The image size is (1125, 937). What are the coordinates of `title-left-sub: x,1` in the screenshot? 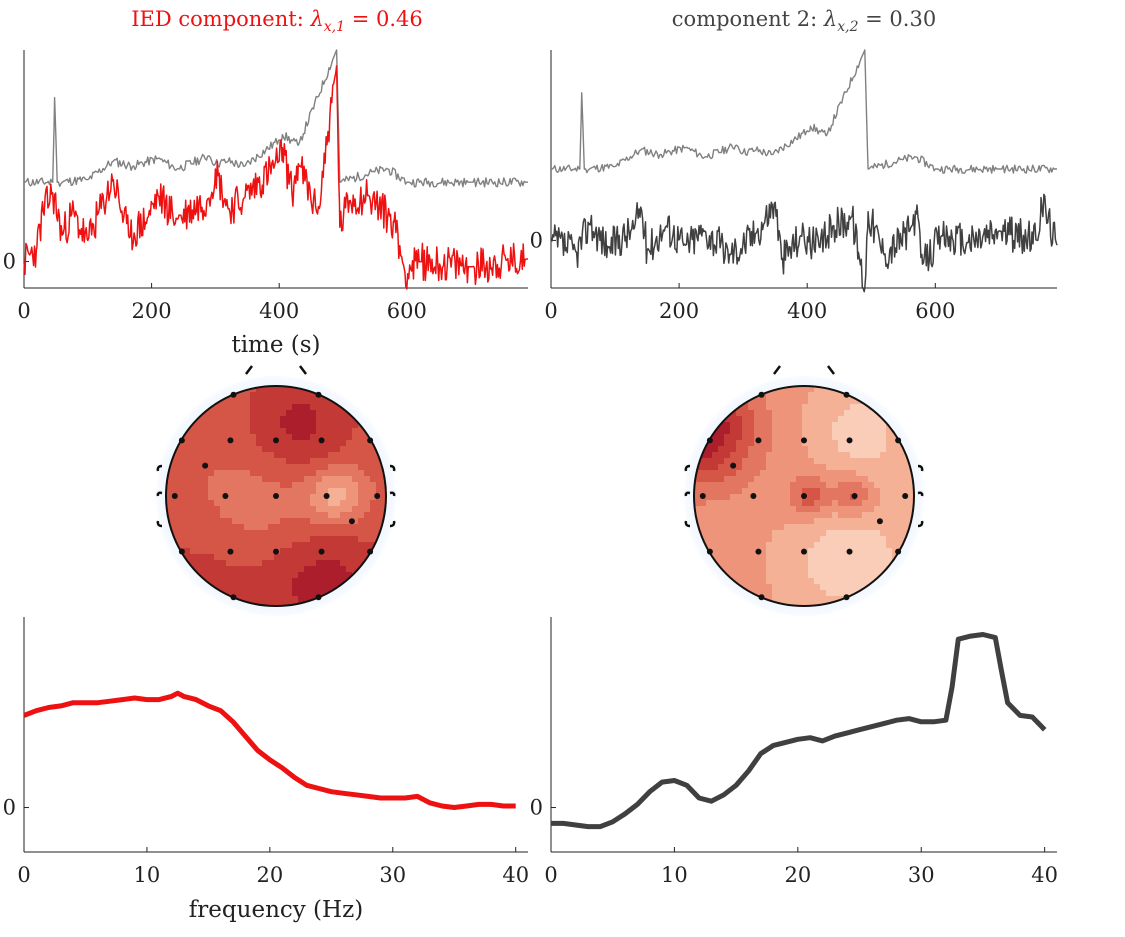 It's located at (334, 27).